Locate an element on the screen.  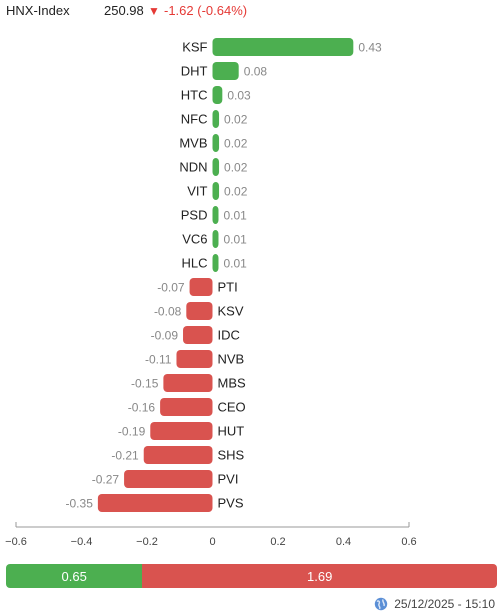
data-label: -0.07 is located at coordinates (171, 288).